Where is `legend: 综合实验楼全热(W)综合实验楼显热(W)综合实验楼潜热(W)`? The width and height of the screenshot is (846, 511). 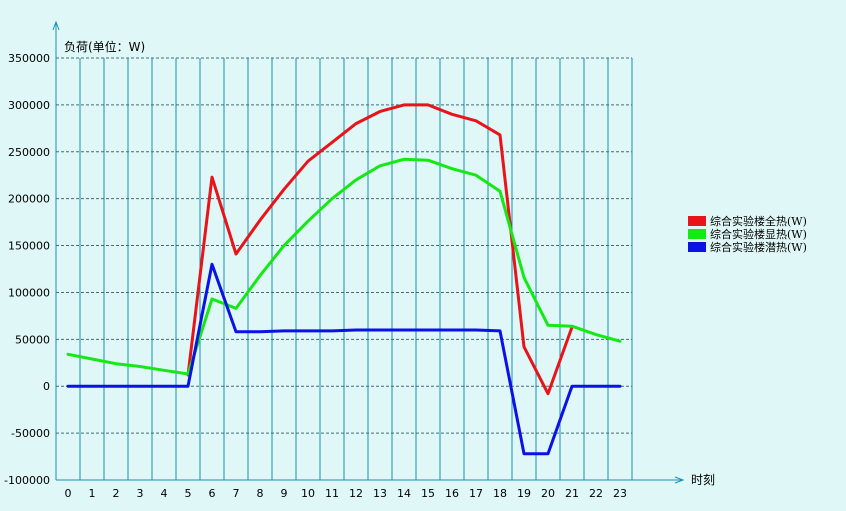
legend: 综合实验楼全热(W)综合实验楼显热(W)综合实验楼潜热(W) is located at coordinates (747, 234).